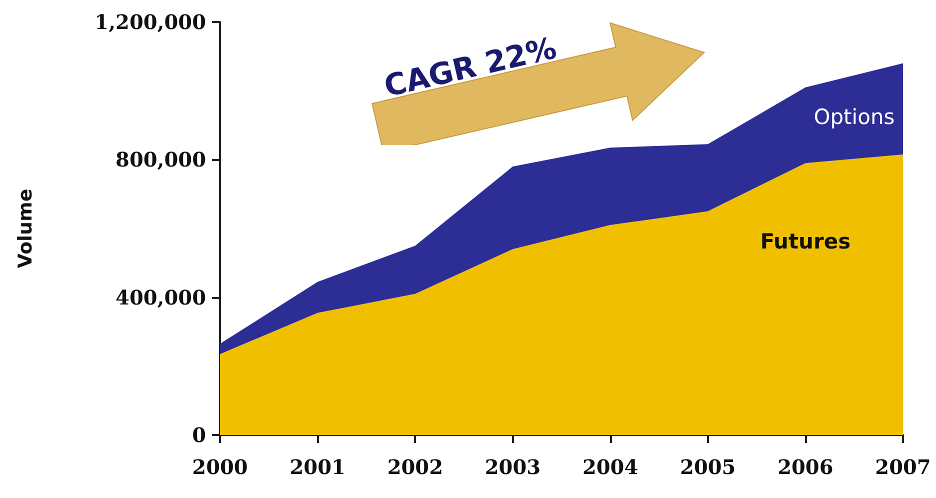 This screenshot has height=498, width=936. What do you see at coordinates (610, 467) in the screenshot?
I see `x-tick-label: 2004` at bounding box center [610, 467].